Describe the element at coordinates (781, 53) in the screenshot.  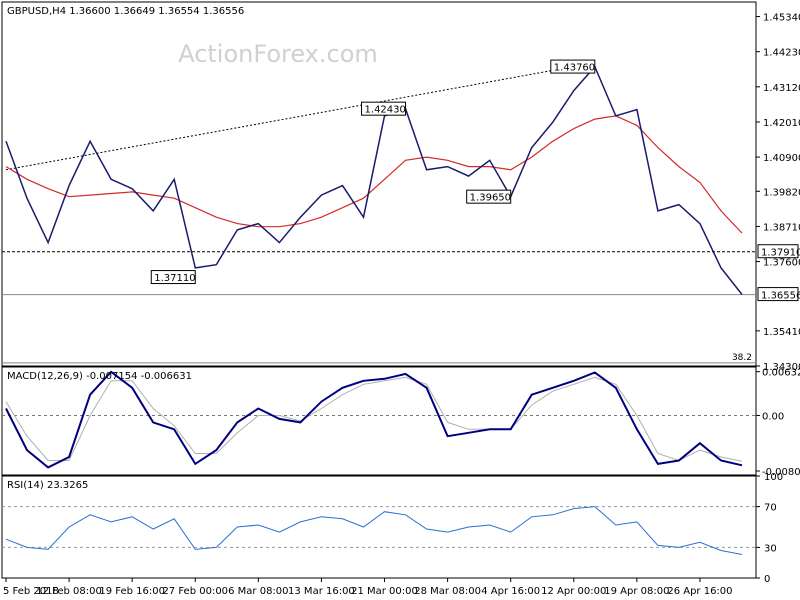
I see `price-tick-label: 1.44230` at that location.